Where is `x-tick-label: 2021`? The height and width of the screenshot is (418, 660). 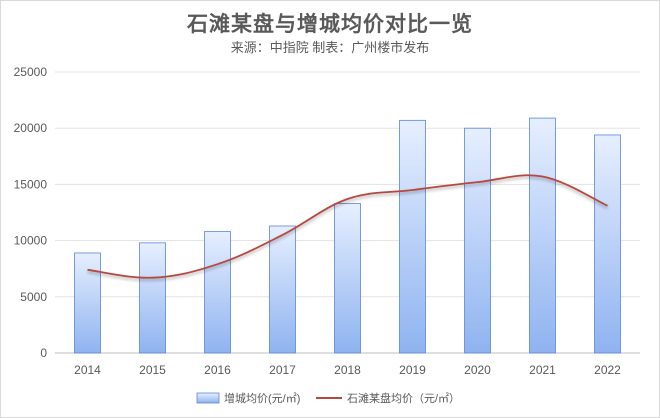
x-tick-label: 2021 is located at coordinates (542, 370).